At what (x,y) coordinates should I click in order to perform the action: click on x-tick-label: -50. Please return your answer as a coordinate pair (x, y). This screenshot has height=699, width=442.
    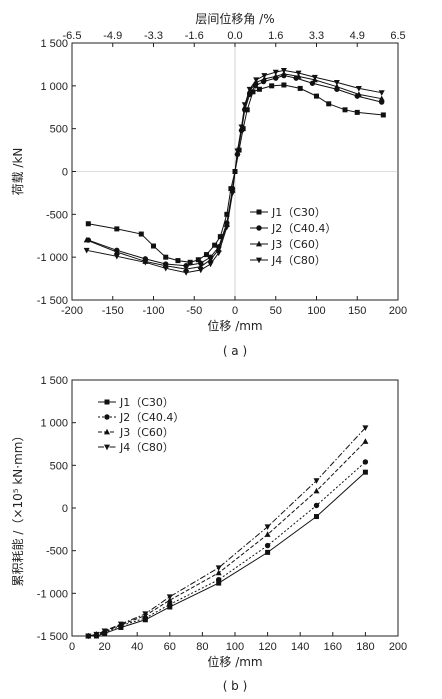
    Looking at the image, I should click on (194, 311).